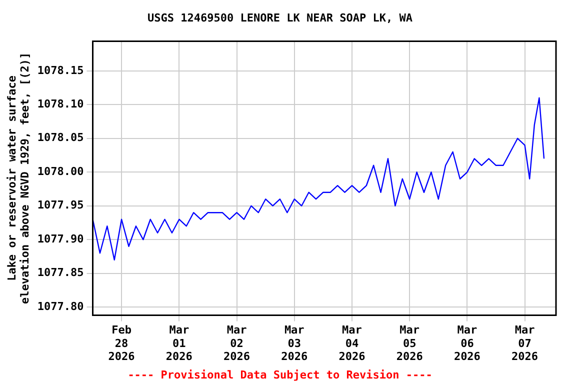 This screenshot has height=384, width=576. Describe the element at coordinates (525, 344) in the screenshot. I see `x-tick-label: Mar 07 2026` at that location.